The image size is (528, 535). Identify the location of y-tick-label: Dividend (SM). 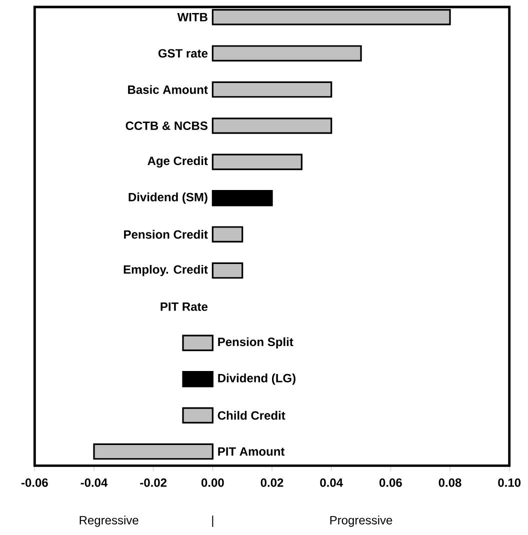
(168, 198).